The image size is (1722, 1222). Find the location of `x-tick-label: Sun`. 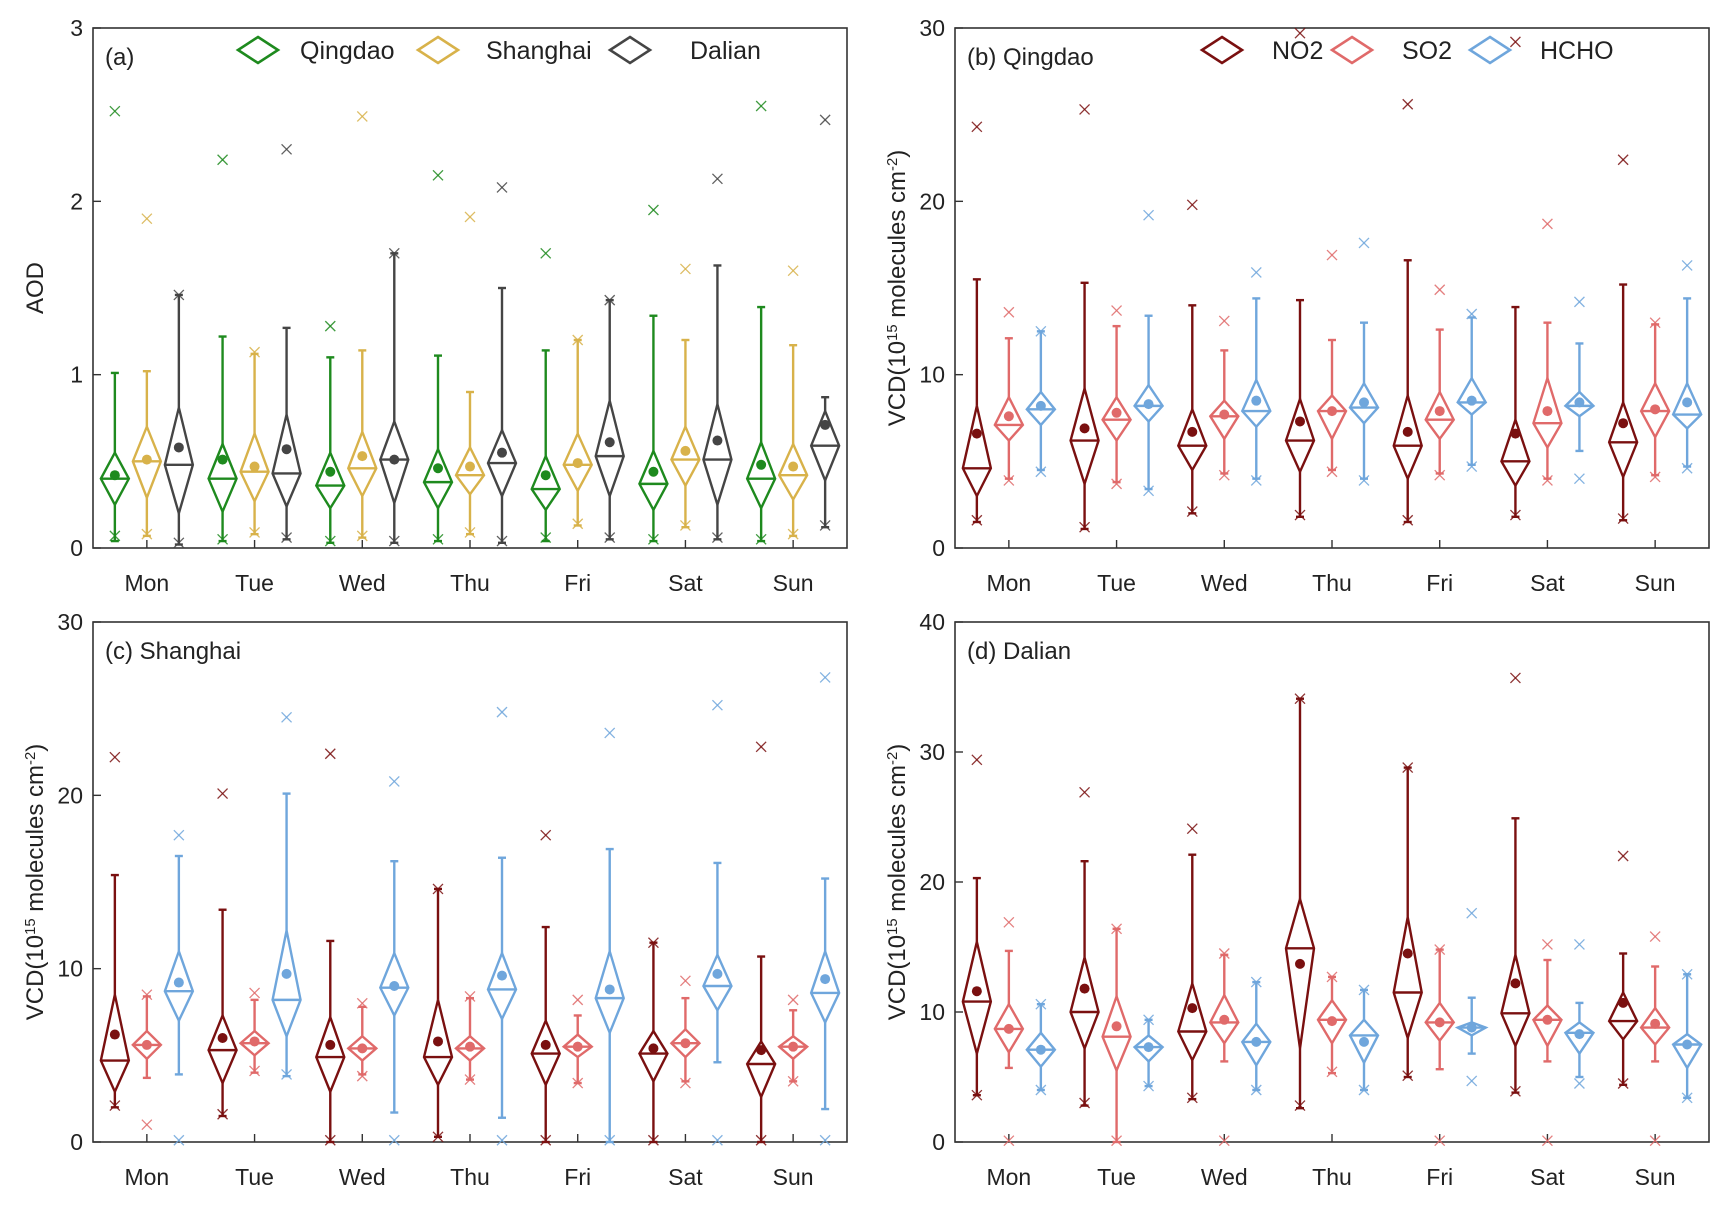

x-tick-label: Sun is located at coordinates (1655, 1177).